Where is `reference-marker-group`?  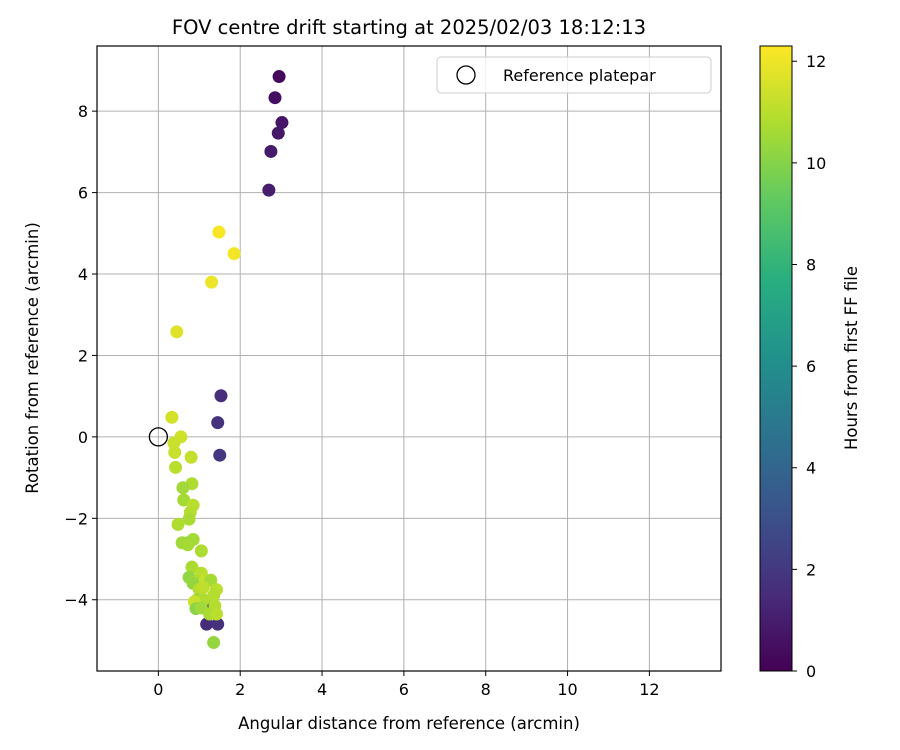
reference-marker-group is located at coordinates (158, 437).